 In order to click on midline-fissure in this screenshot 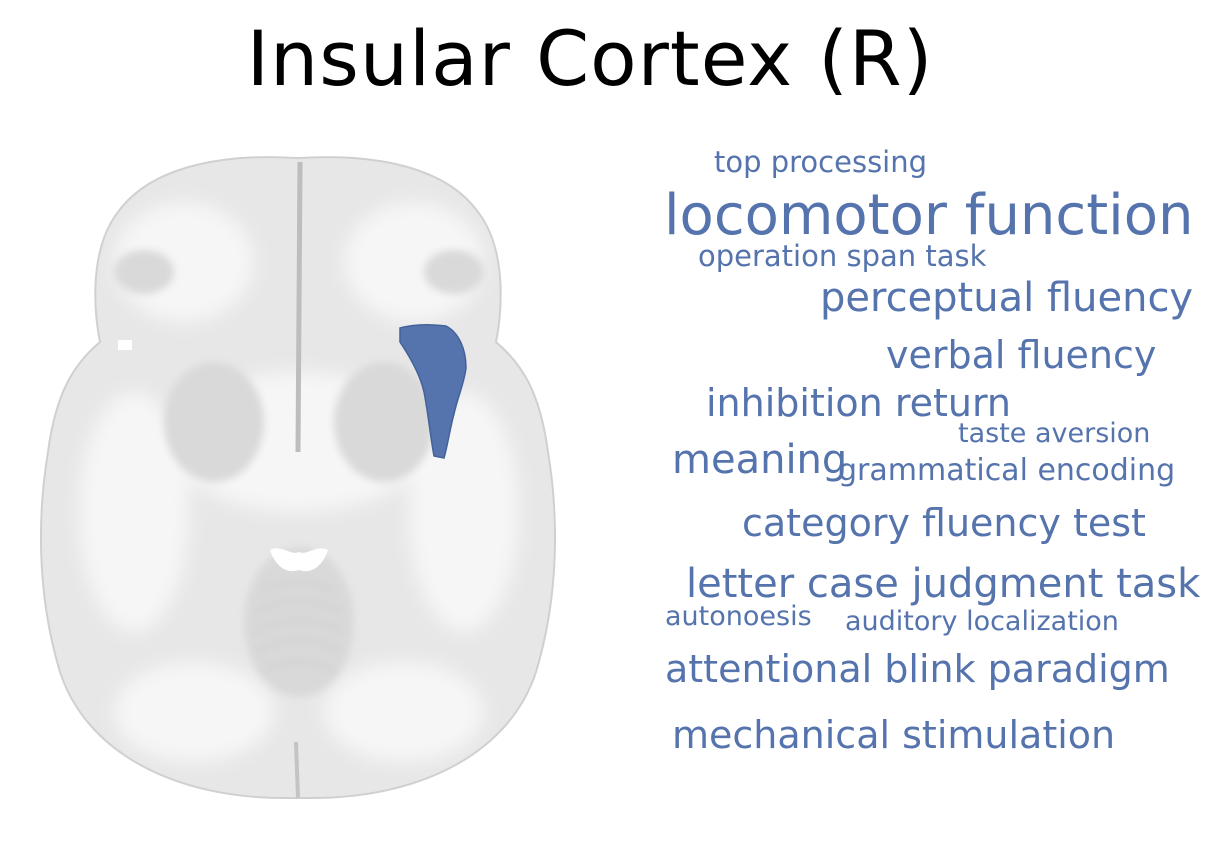, I will do `click(299, 307)`.